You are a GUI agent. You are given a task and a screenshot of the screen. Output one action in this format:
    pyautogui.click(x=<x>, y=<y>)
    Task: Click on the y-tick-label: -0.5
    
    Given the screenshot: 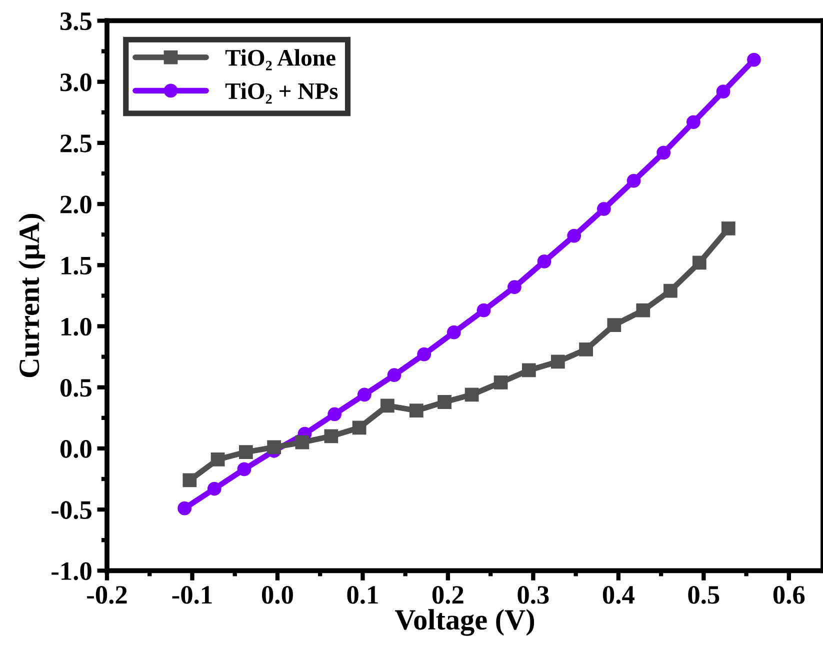 What is the action you would take?
    pyautogui.click(x=72, y=510)
    